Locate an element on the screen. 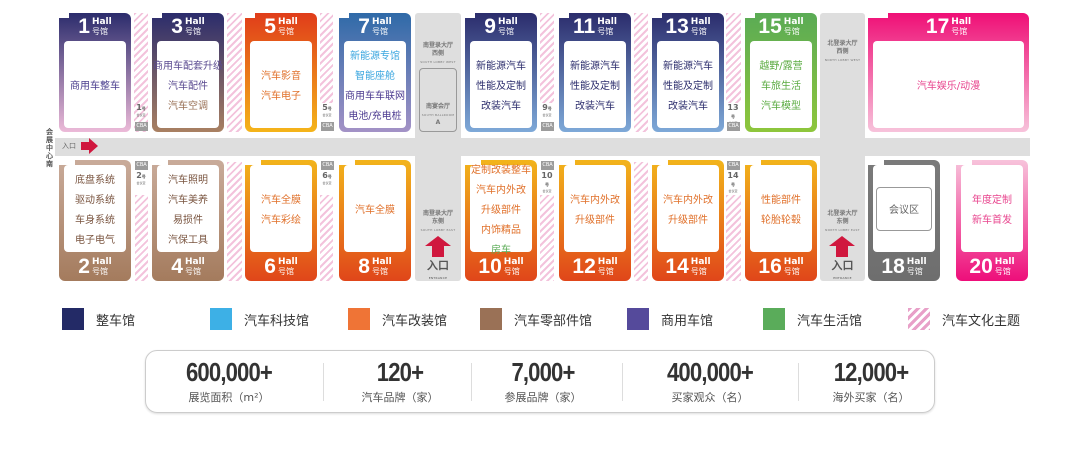 The image size is (1080, 449). room-number: 9 is located at coordinates (545, 107).